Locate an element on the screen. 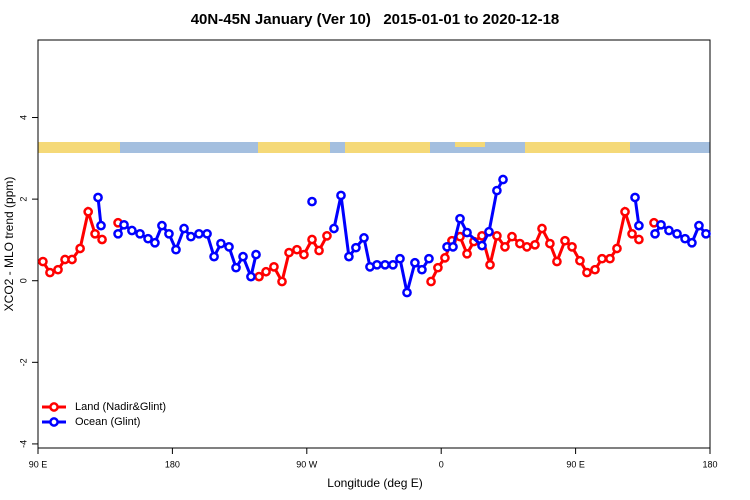 Image resolution: width=750 pixels, height=500 pixels. y-tick-label: 4 is located at coordinates (23, 117).